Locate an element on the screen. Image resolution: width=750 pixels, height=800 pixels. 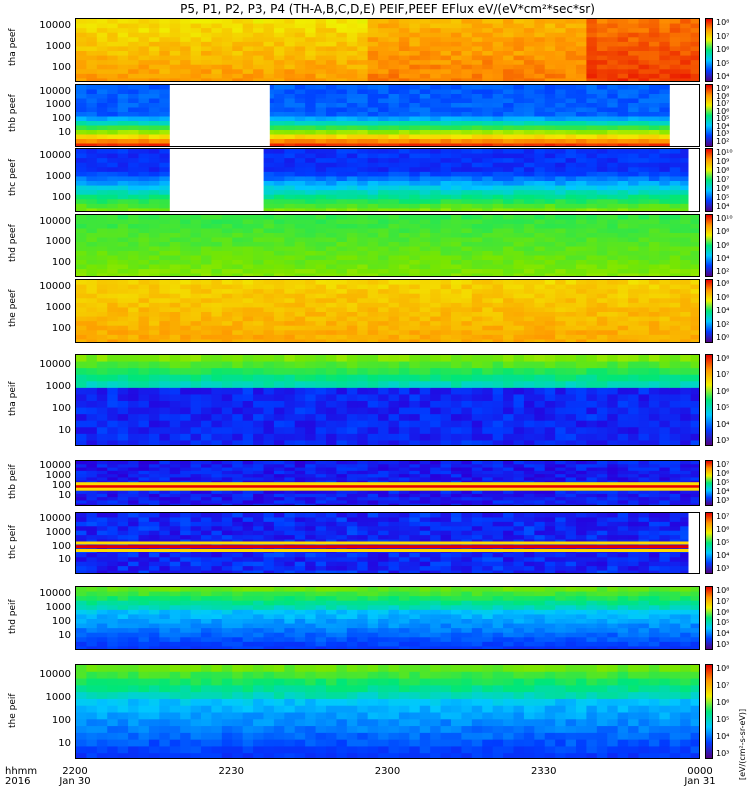
data-gap is located at coordinates (693, 180).